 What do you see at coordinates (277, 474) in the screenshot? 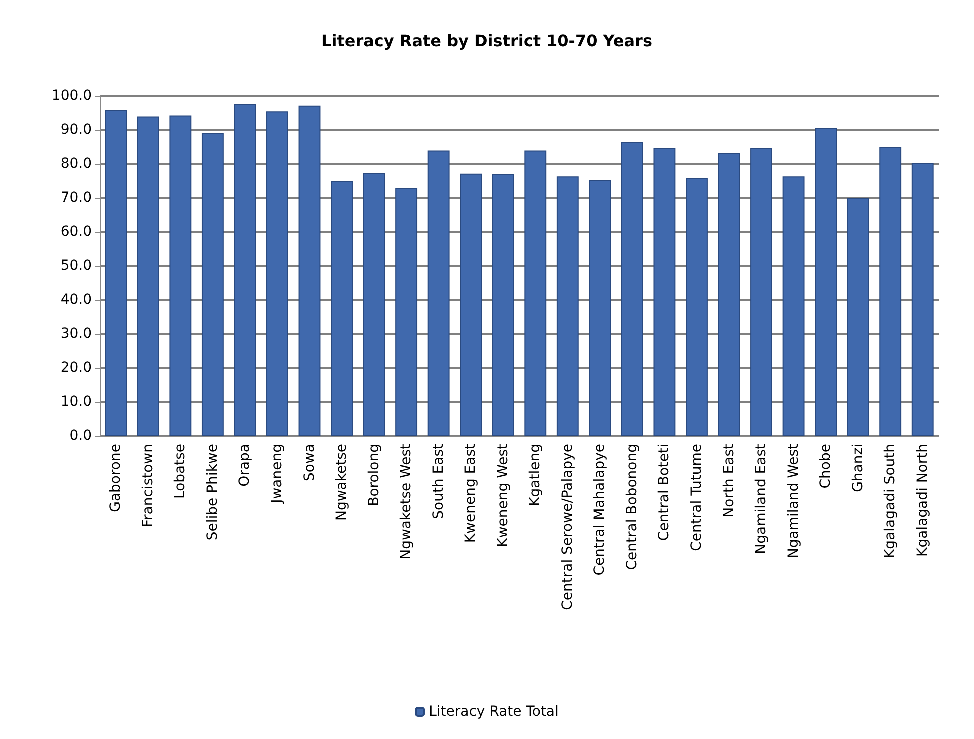
I see `x-tick-label: Jwaneng` at bounding box center [277, 474].